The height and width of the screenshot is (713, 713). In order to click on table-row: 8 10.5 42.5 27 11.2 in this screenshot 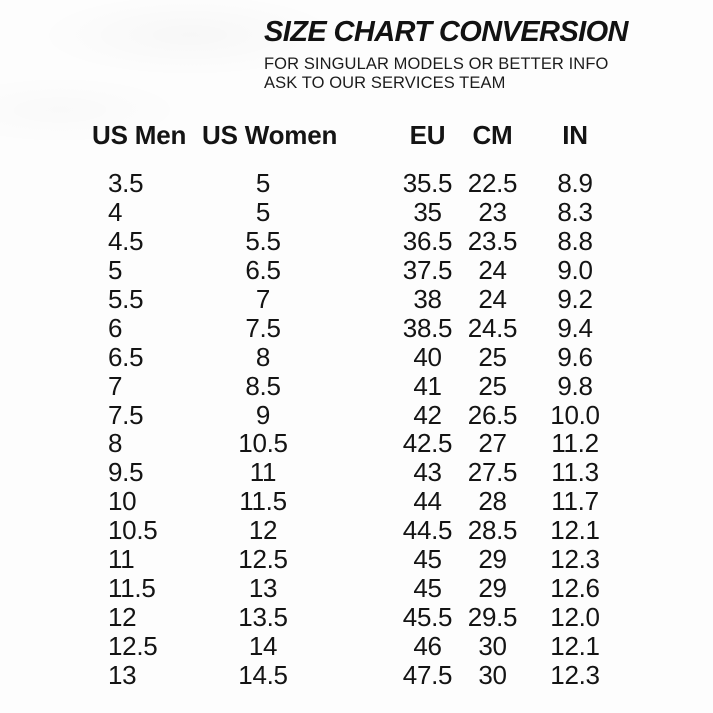, I will do `click(356, 443)`.